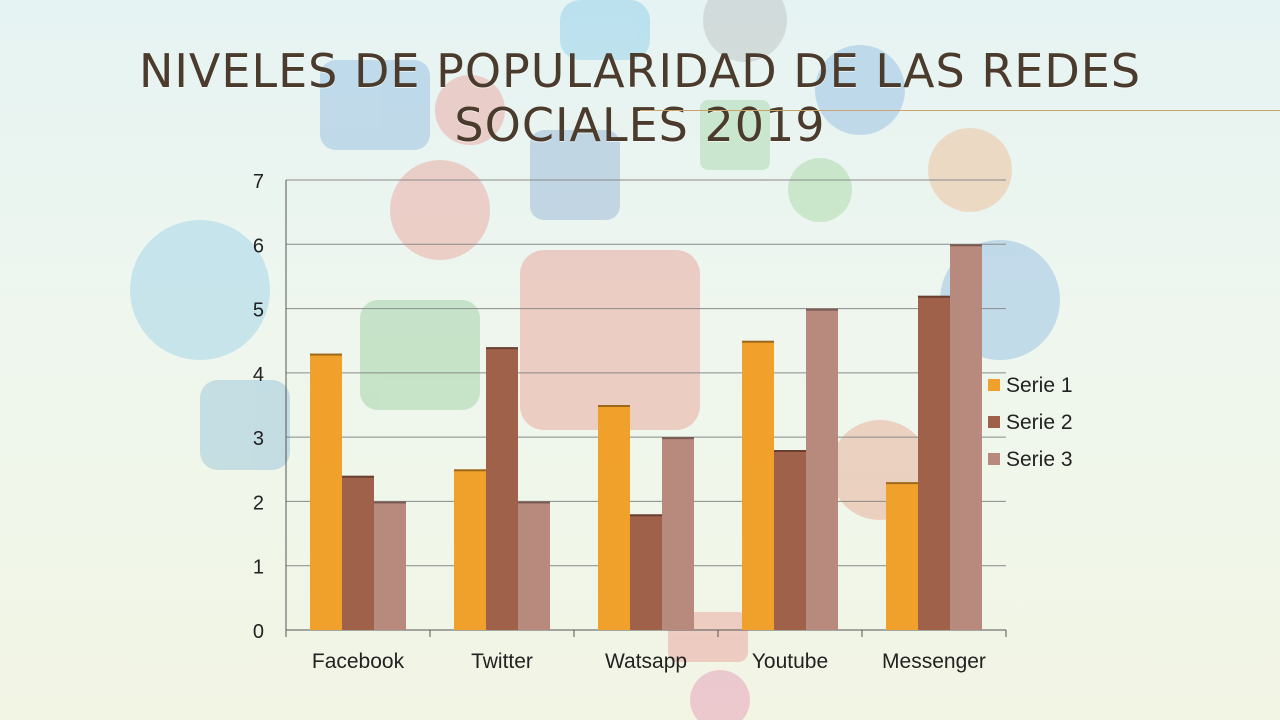 The image size is (1280, 720). I want to click on x-tick-label: Watsapp, so click(646, 661).